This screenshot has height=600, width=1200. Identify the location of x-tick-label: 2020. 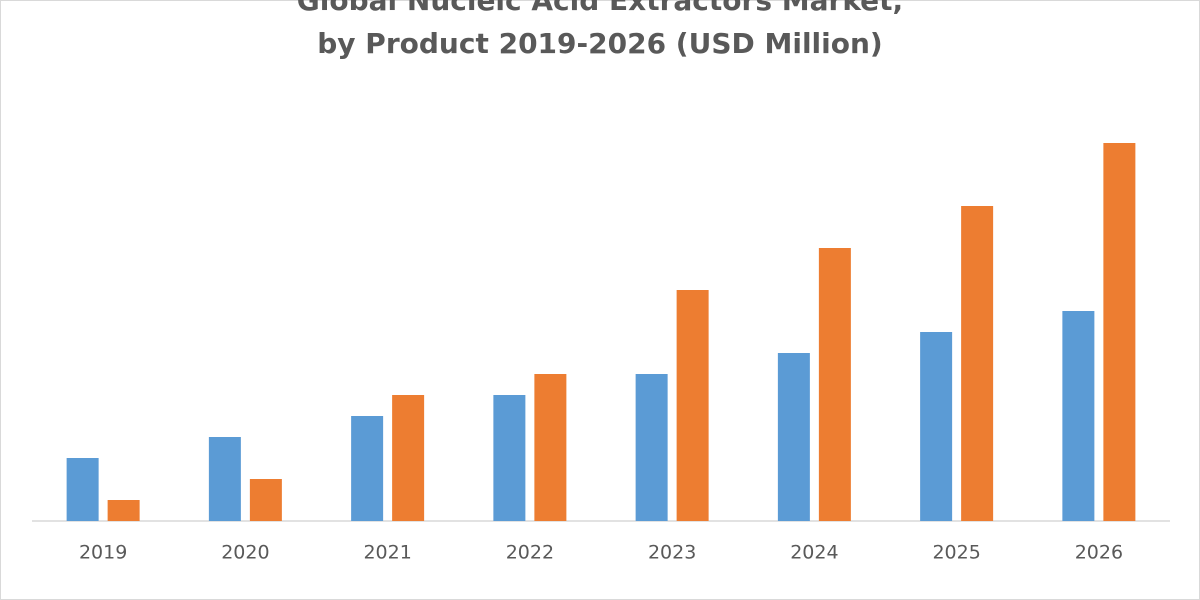
(245, 553).